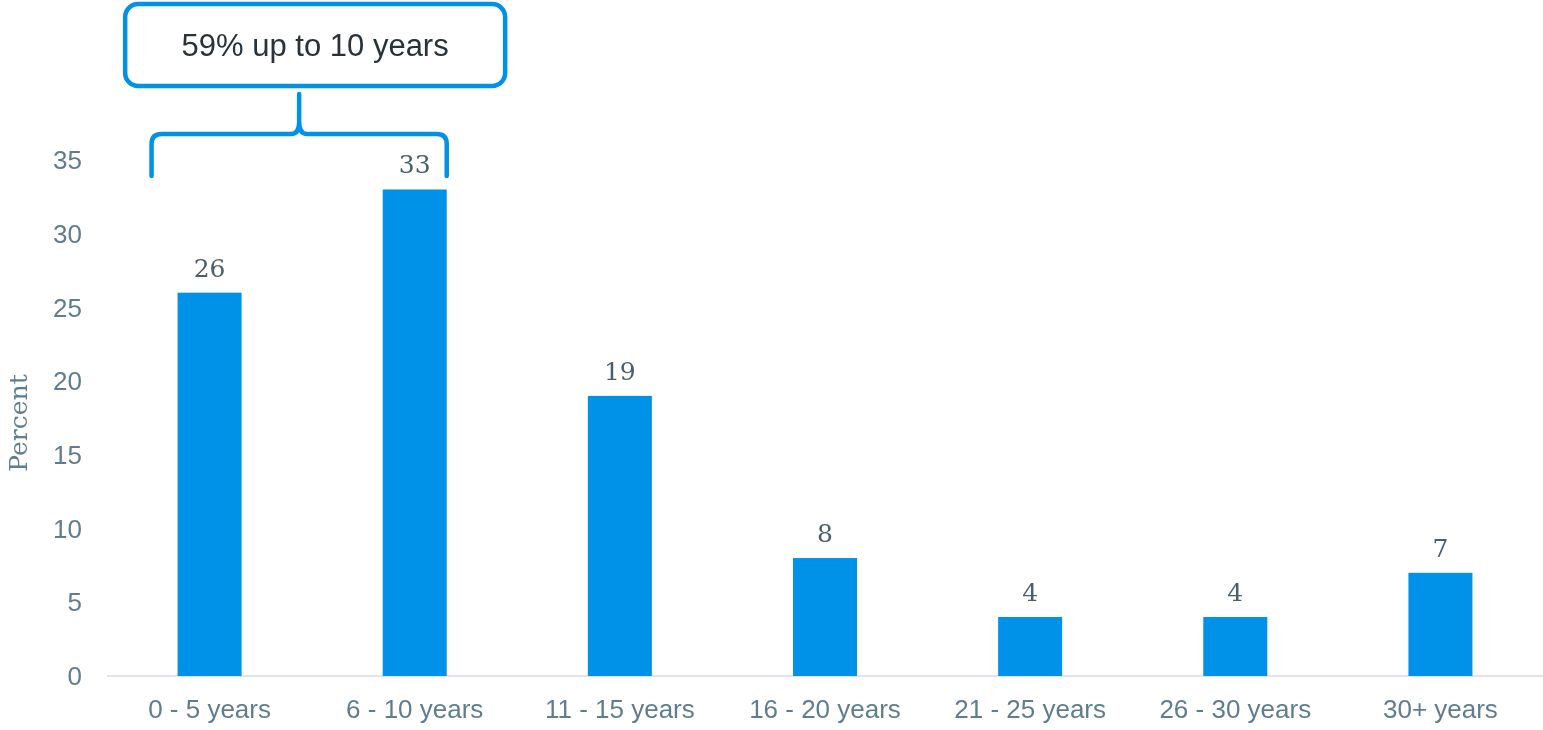  Describe the element at coordinates (619, 709) in the screenshot. I see `x-tick-label: 11 - 15 years` at that location.